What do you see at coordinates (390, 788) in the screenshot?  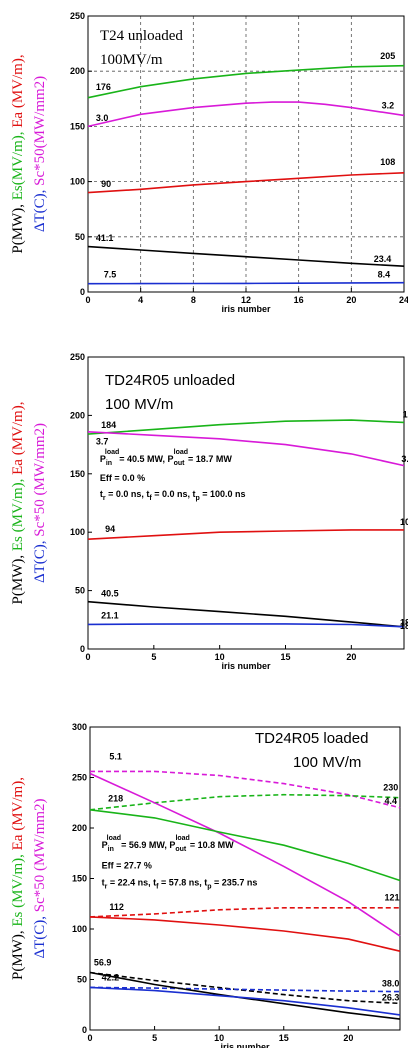 I see `data-label: 230` at bounding box center [390, 788].